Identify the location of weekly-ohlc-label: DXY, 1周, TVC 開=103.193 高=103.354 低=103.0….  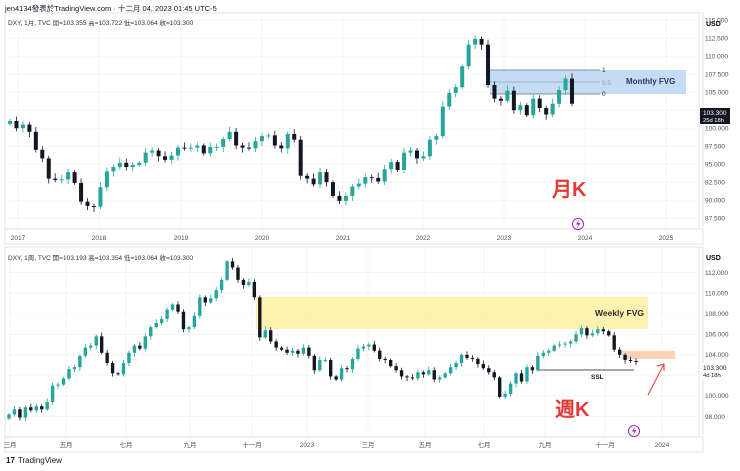
(101, 258).